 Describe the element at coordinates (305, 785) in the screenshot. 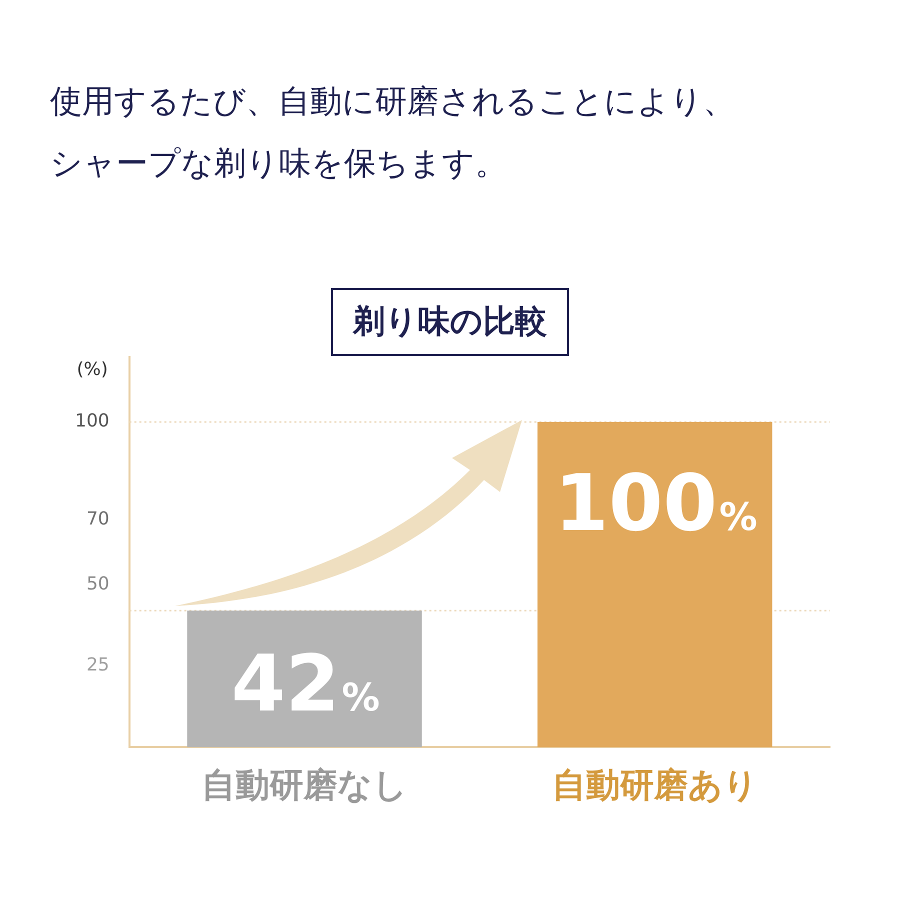

I see `x-tick-label: 自動研磨なし` at that location.